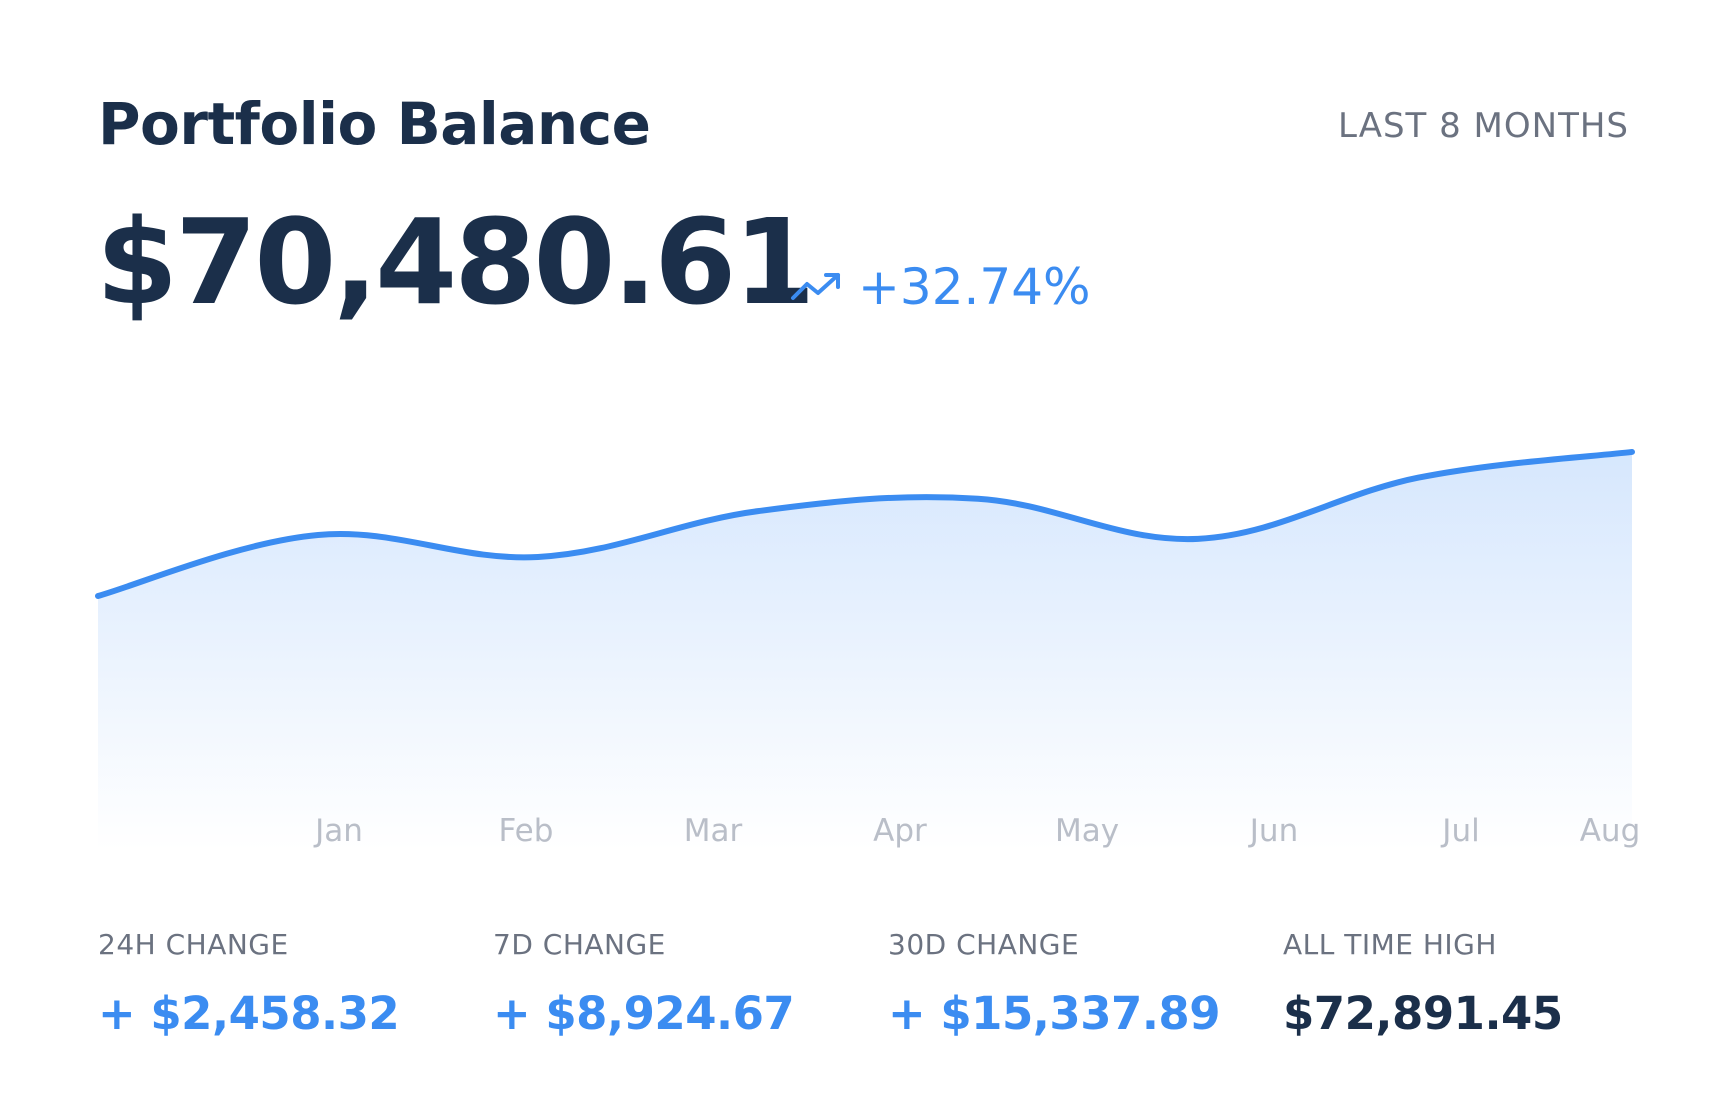 The image size is (1720, 1120). Describe the element at coordinates (984, 944) in the screenshot. I see `stat-label: 30D CHANGE` at that location.